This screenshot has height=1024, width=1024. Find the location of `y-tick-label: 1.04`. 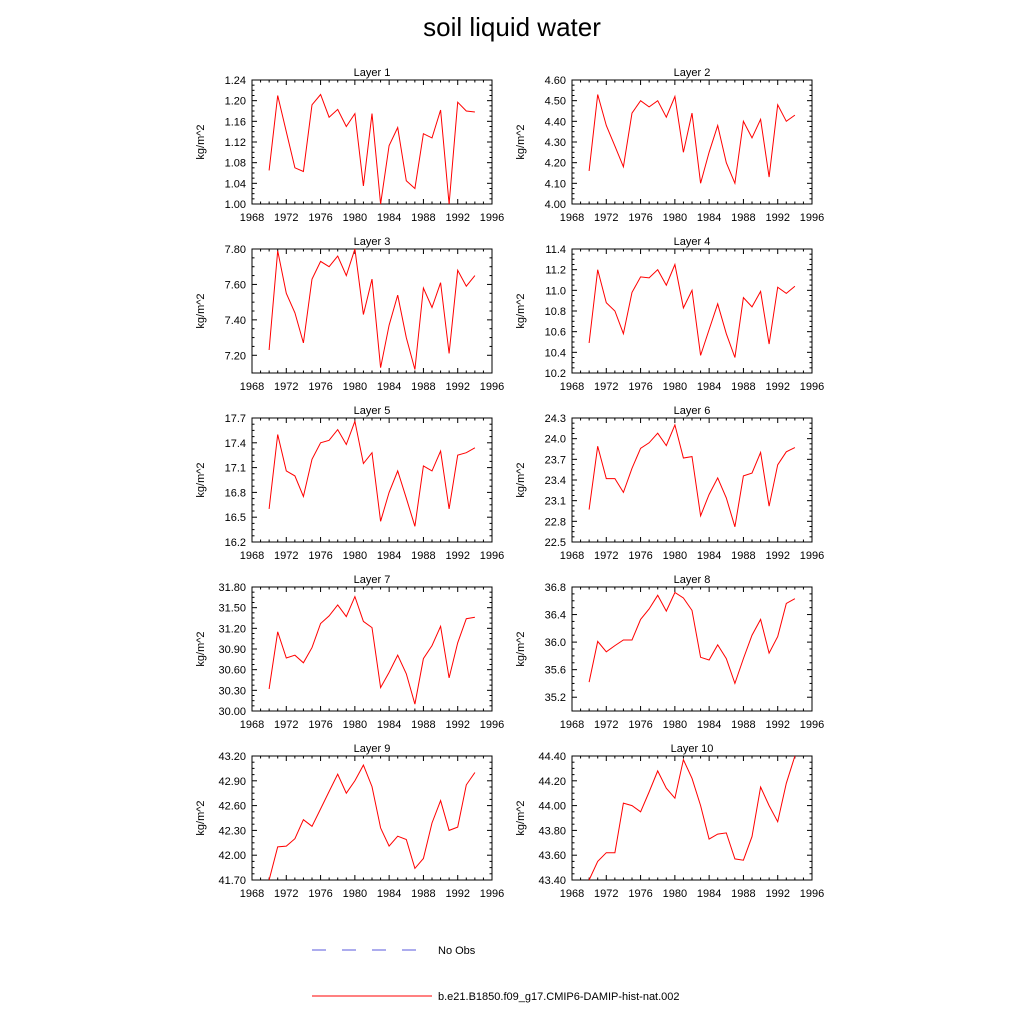

y-tick-label: 1.04 is located at coordinates (235, 184).